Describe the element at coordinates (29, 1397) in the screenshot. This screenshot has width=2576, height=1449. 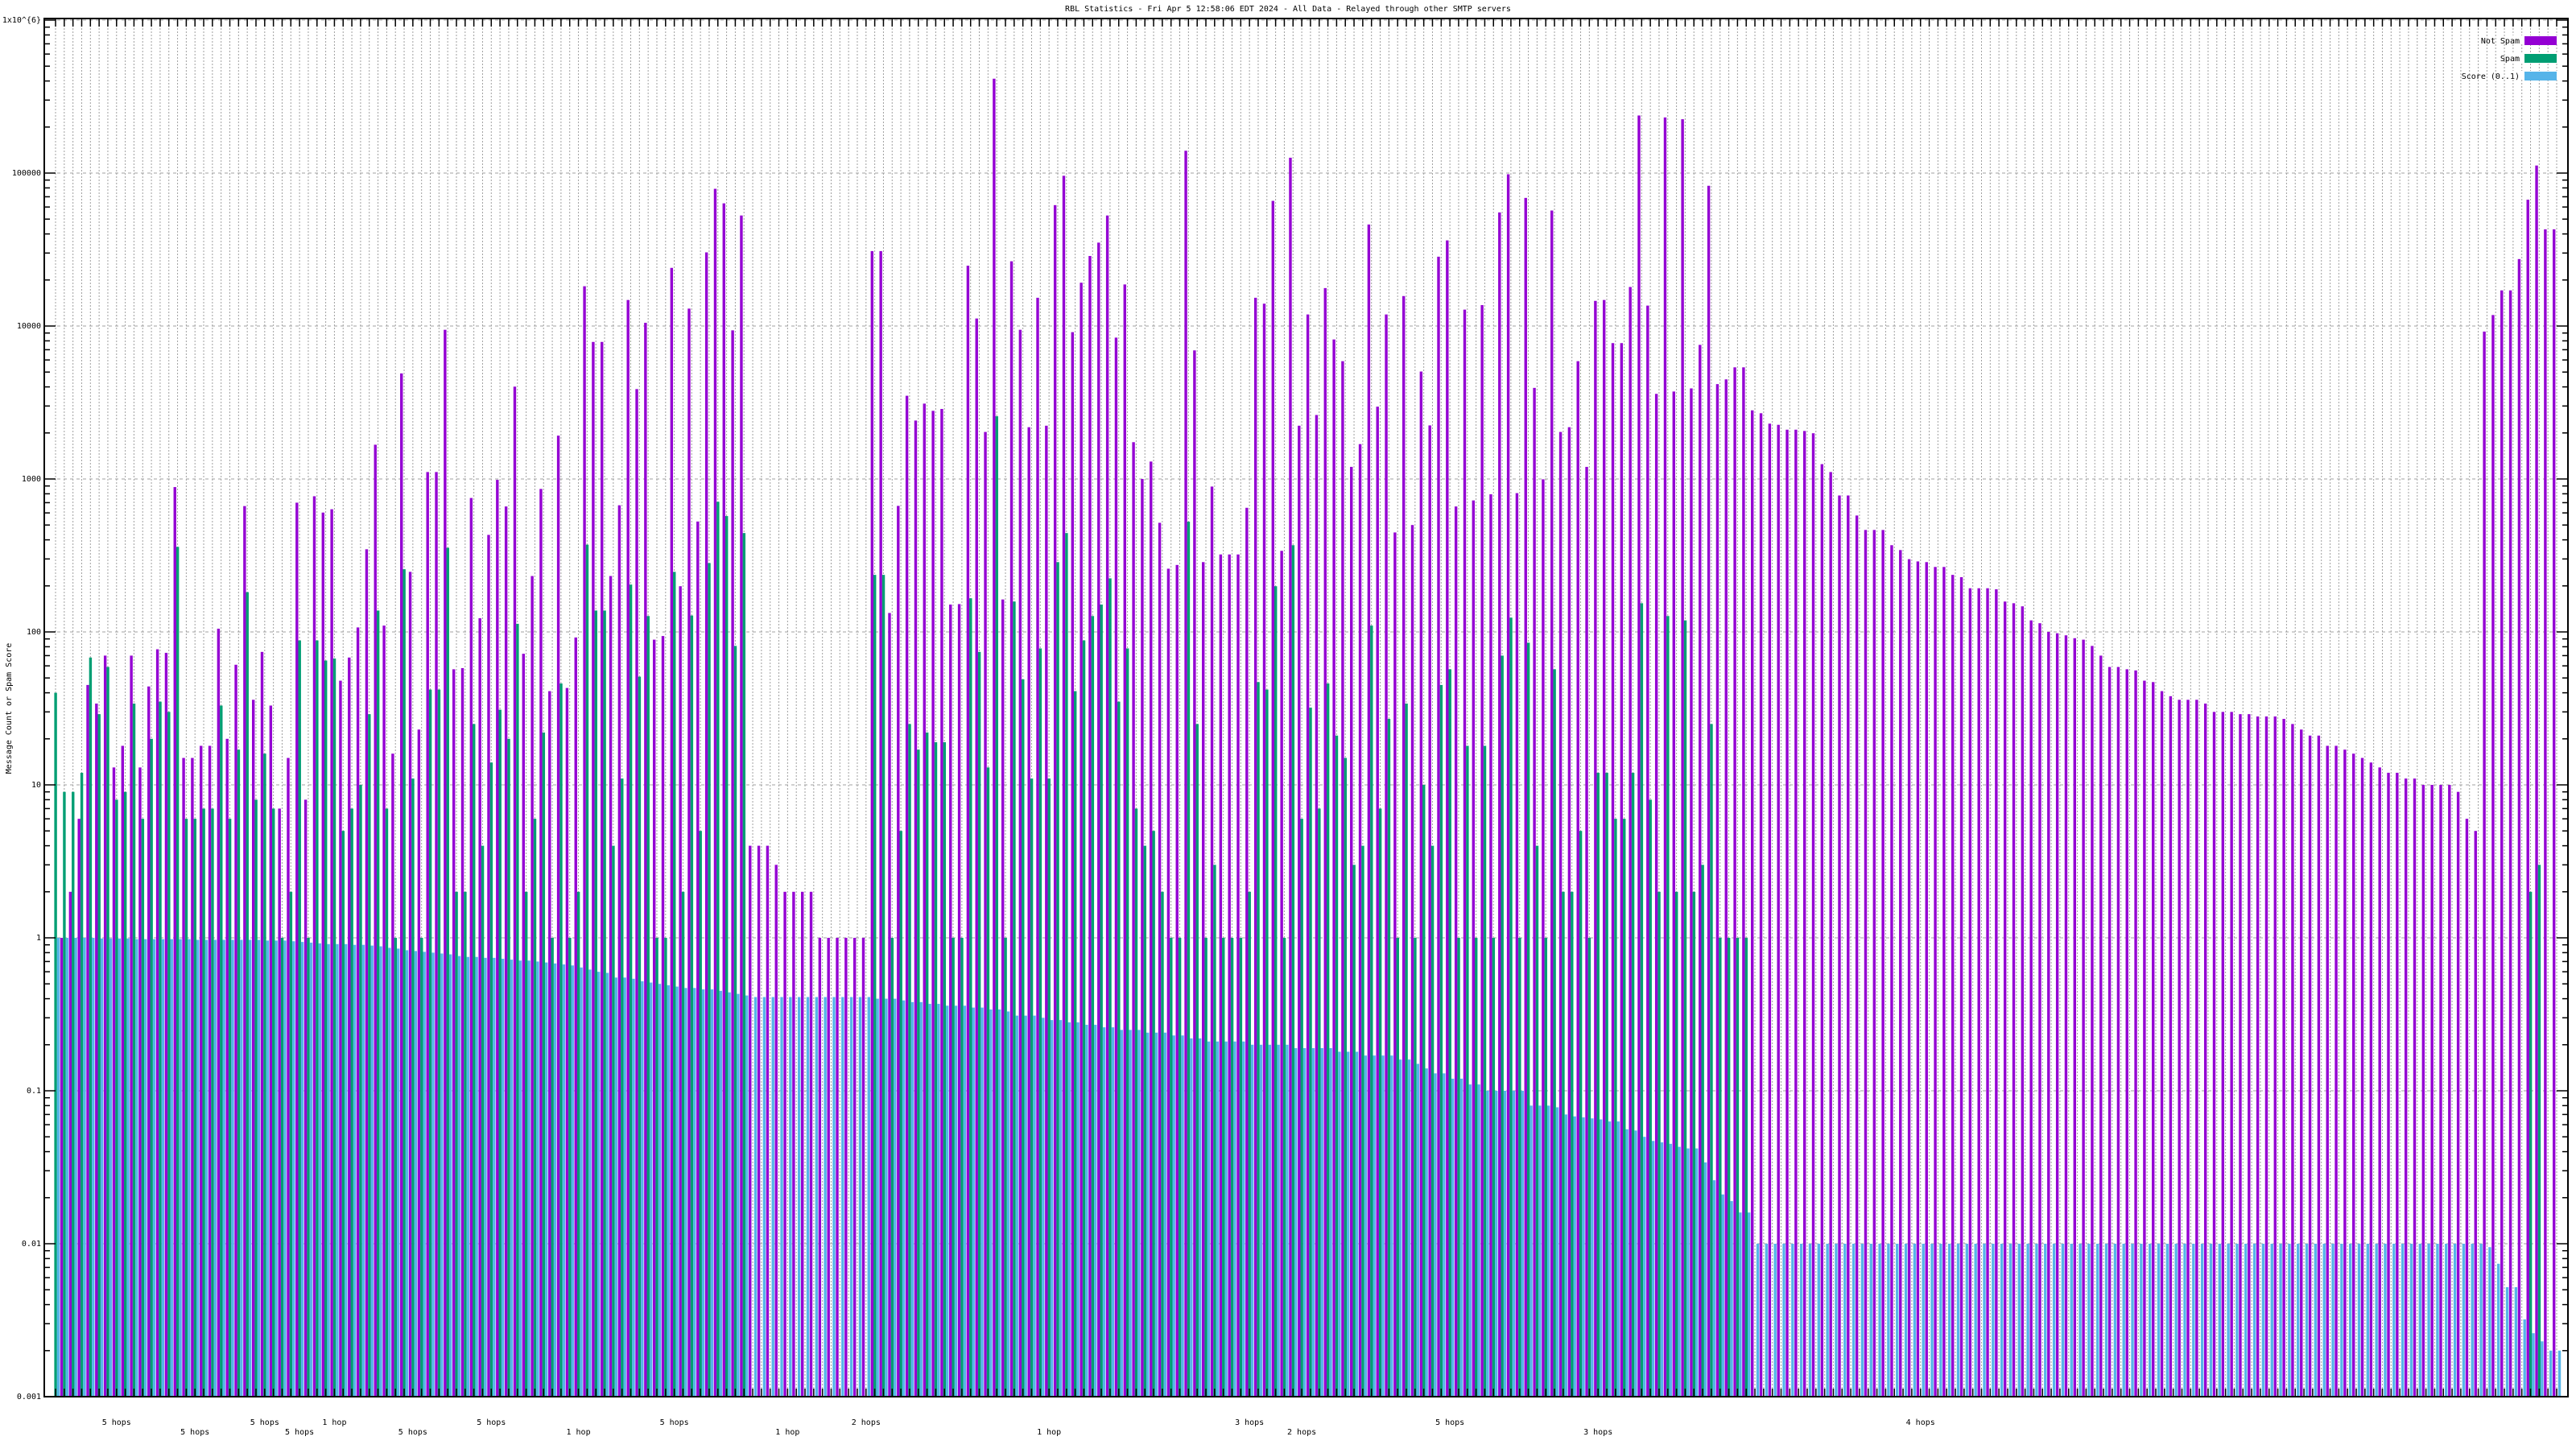
I see `y-tick-label: 0.001` at that location.